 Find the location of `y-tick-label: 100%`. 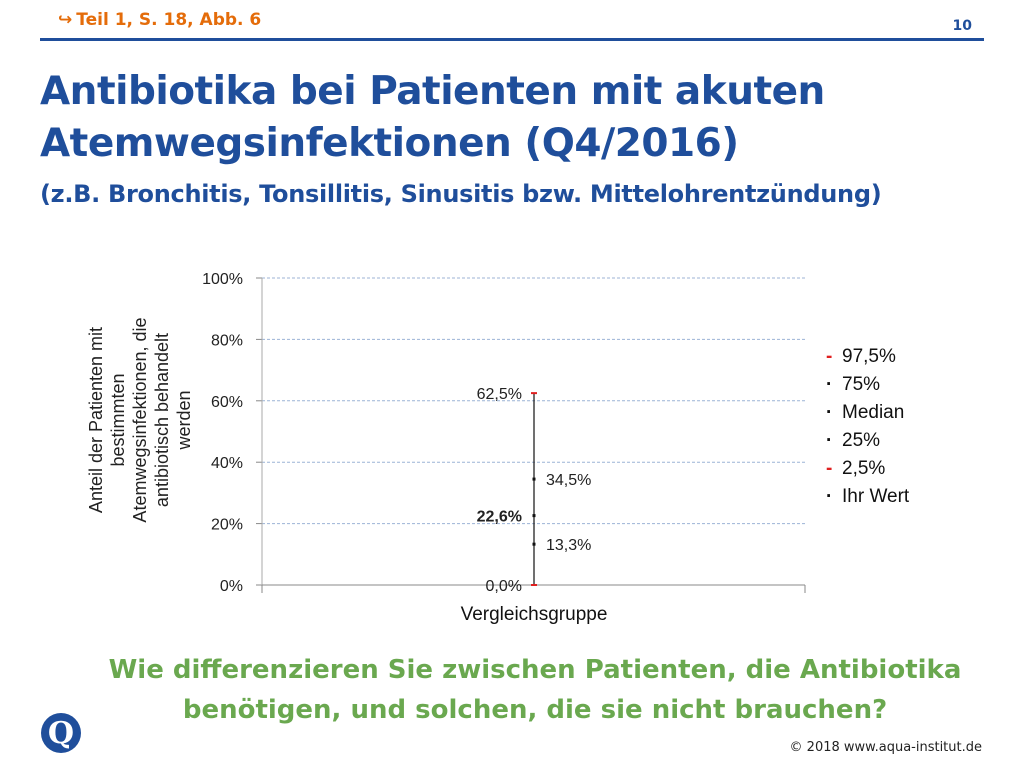

y-tick-label: 100% is located at coordinates (222, 279).